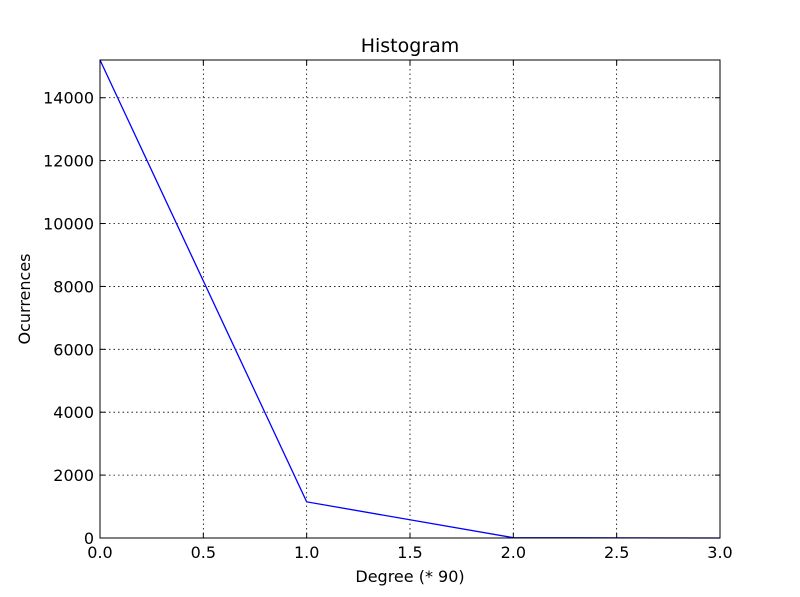 The width and height of the screenshot is (800, 597). What do you see at coordinates (73, 349) in the screenshot?
I see `y-tick-label: 6000` at bounding box center [73, 349].